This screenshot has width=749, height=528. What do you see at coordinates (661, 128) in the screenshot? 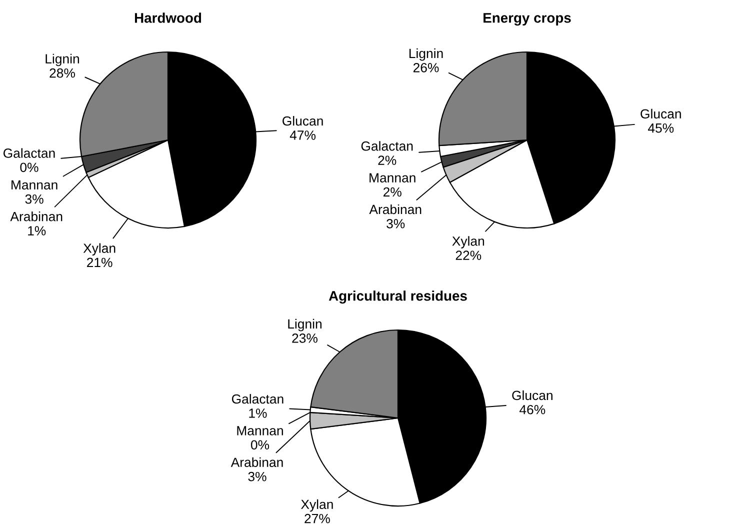
I see `data-label: 45%` at bounding box center [661, 128].